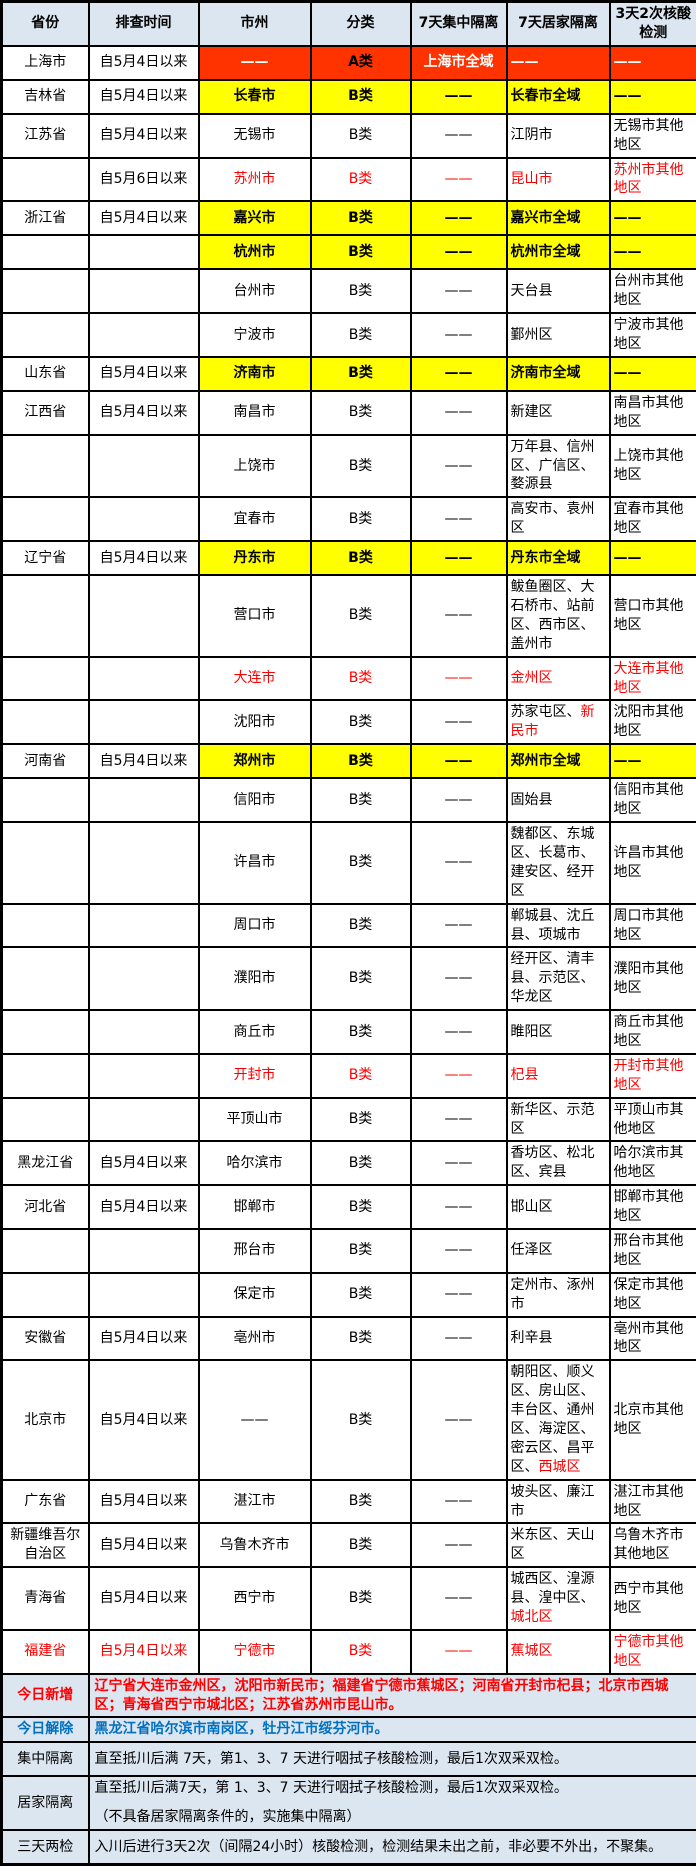 The image size is (696, 1866). Describe the element at coordinates (45, 218) in the screenshot. I see `province-cell: 浙江省` at that location.